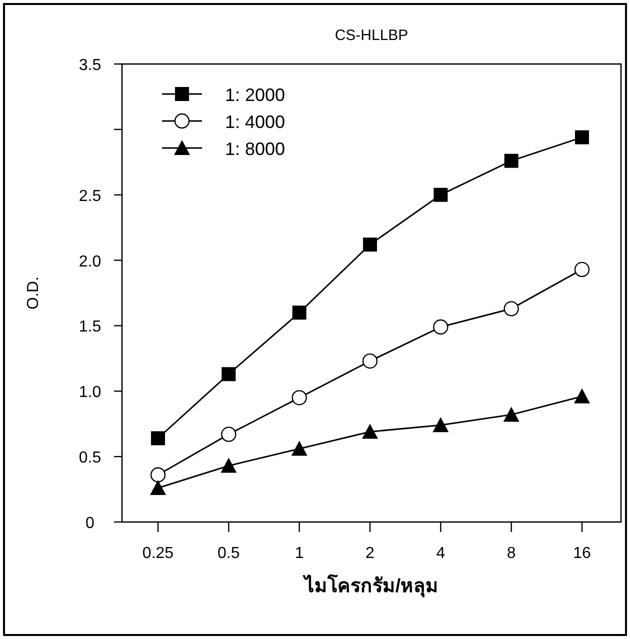 This screenshot has height=639, width=630. What do you see at coordinates (371, 35) in the screenshot?
I see `chart-title: CS-HLLBP` at bounding box center [371, 35].